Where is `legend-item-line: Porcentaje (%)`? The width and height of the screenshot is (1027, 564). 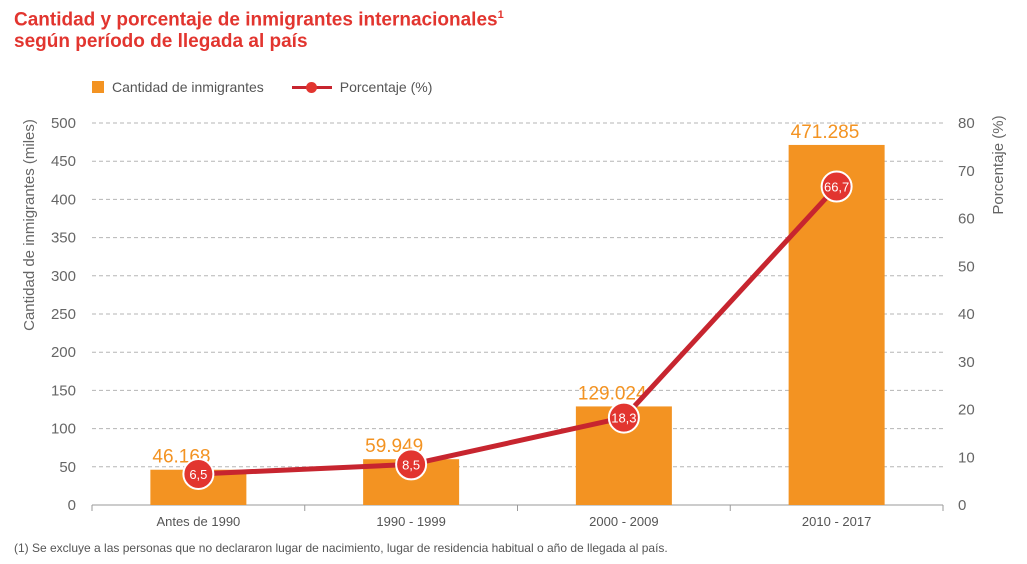
legend-item-line: Porcentaje (%) is located at coordinates (362, 87).